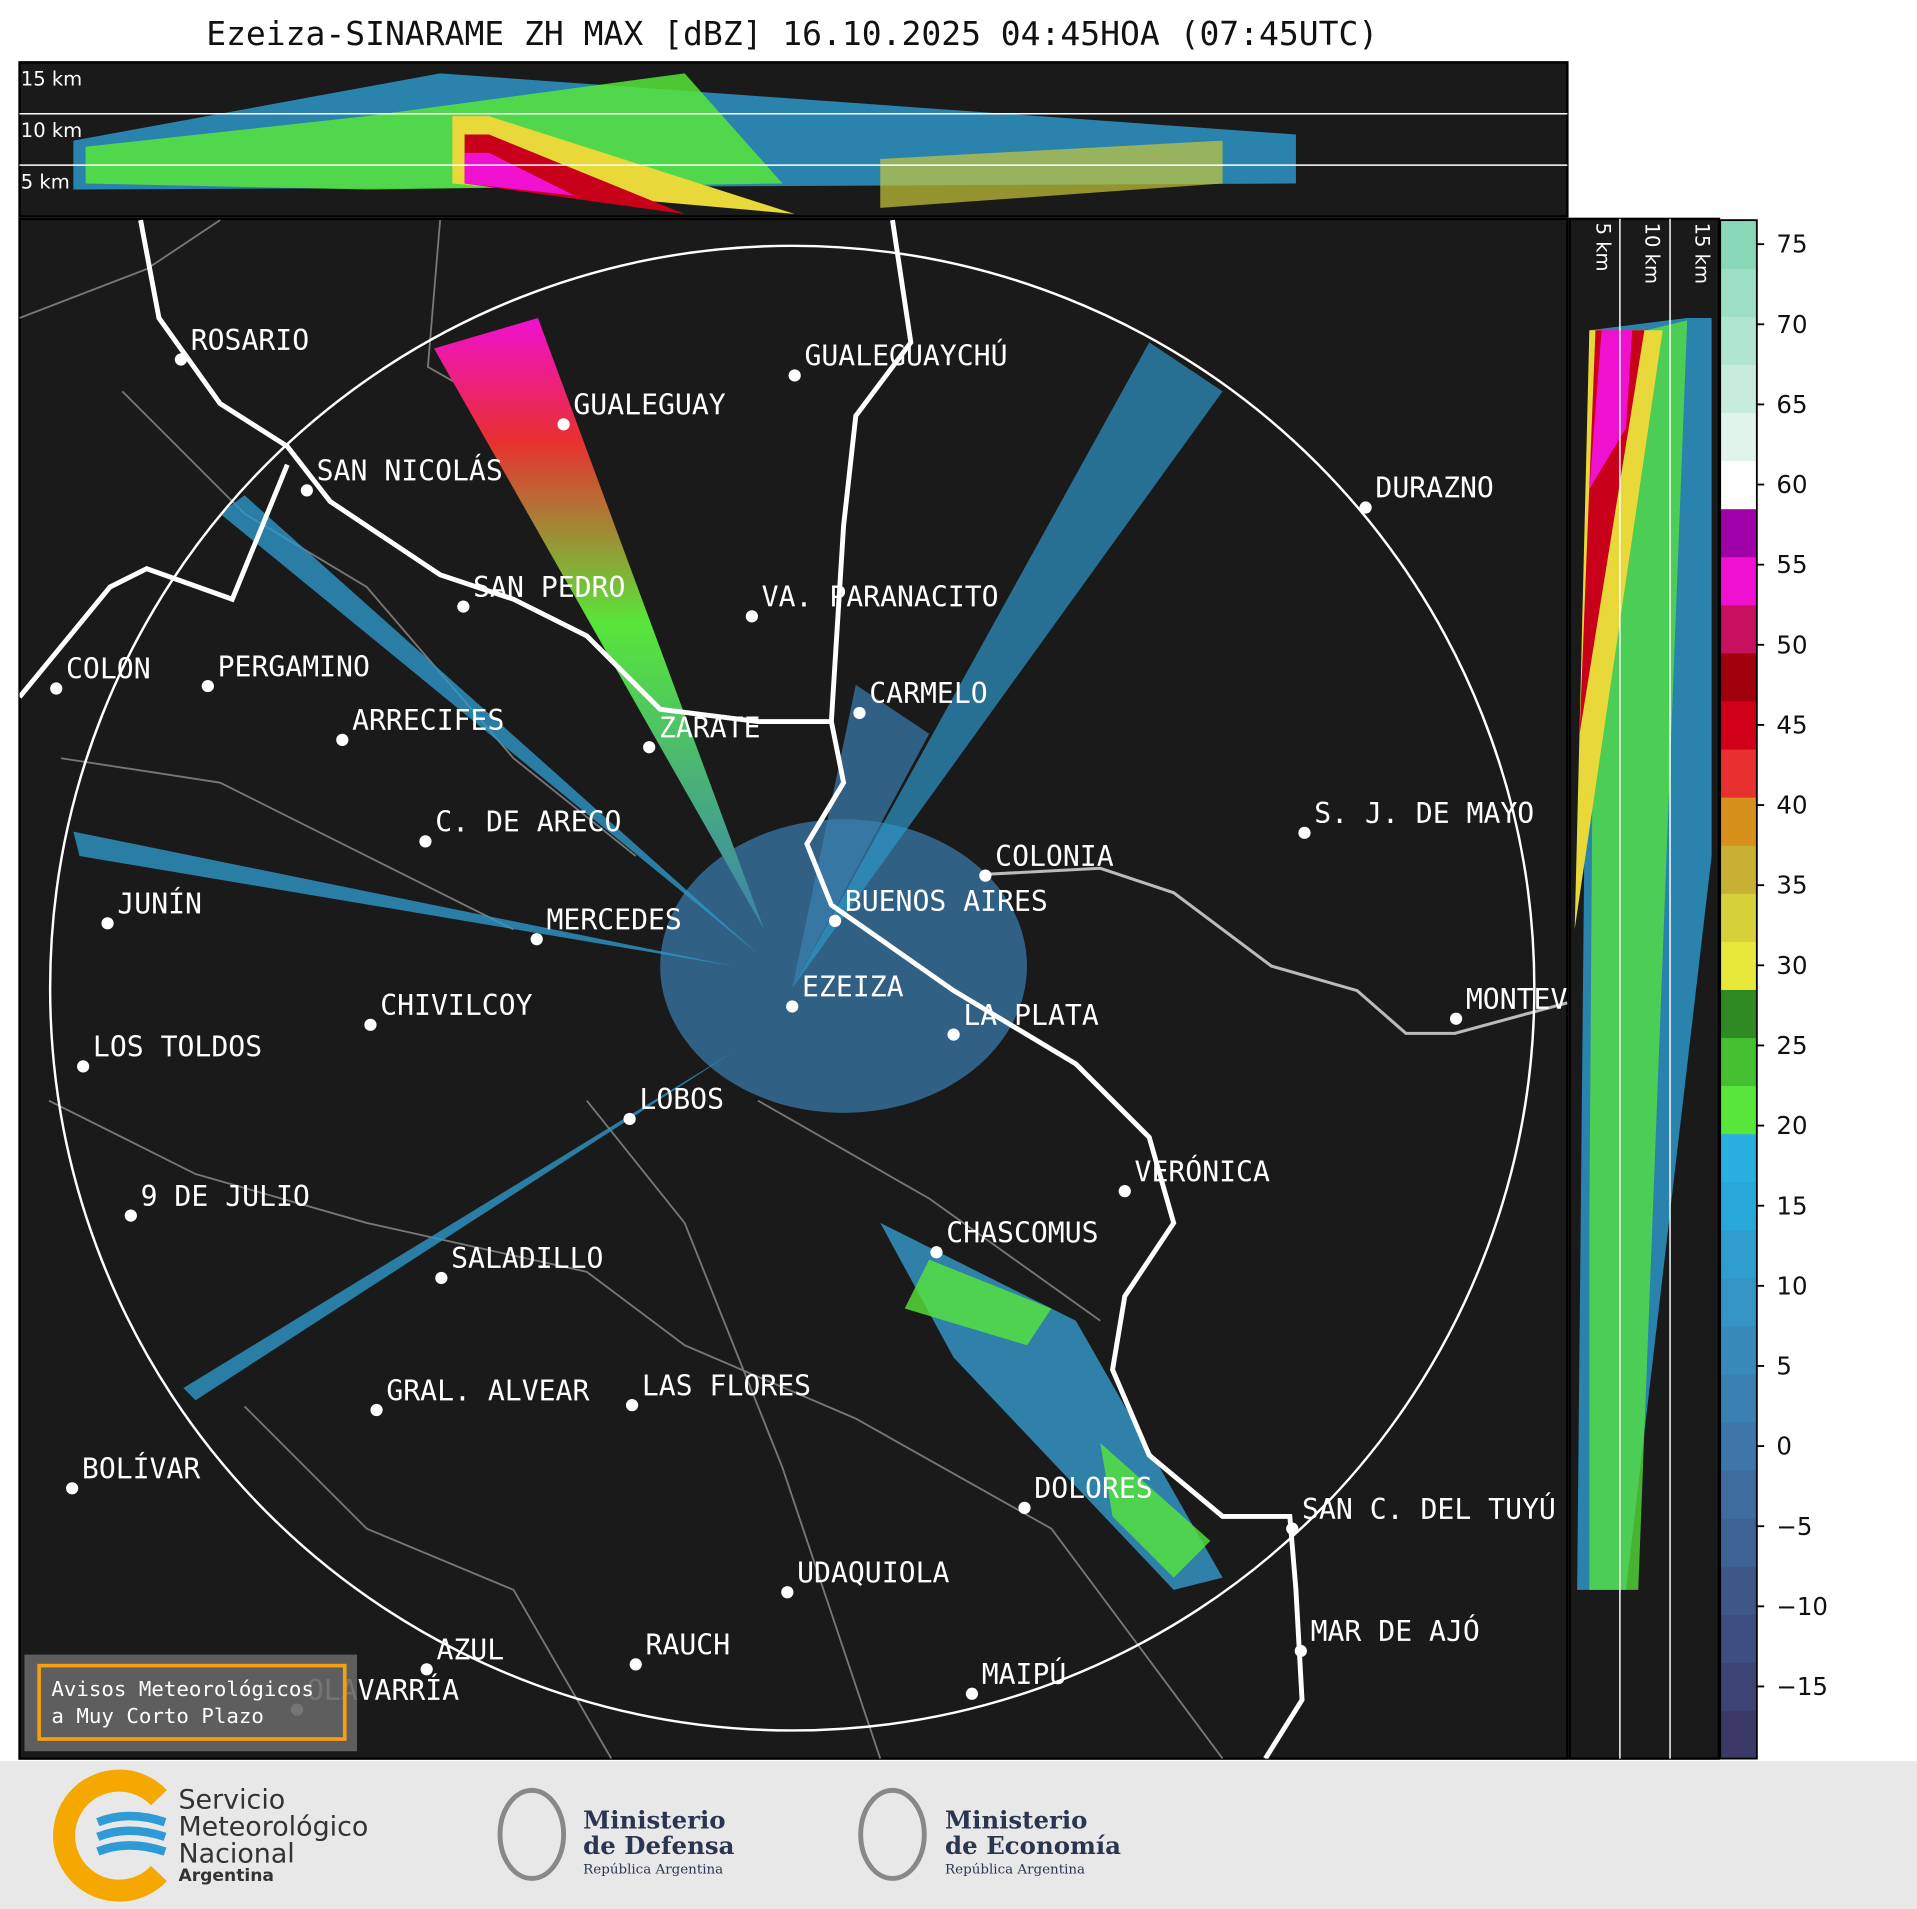 The image size is (1917, 1909). What do you see at coordinates (470, 1650) in the screenshot?
I see `city-label: AZUL` at bounding box center [470, 1650].